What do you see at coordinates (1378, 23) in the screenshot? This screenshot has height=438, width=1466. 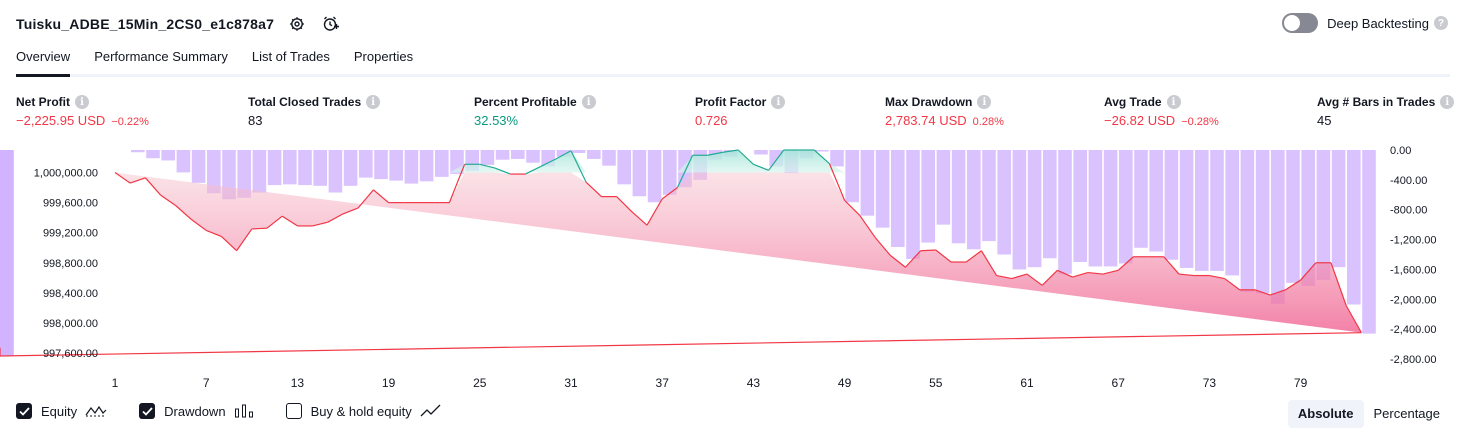 I see `deep-backtesting-label: Deep Backtesting` at bounding box center [1378, 23].